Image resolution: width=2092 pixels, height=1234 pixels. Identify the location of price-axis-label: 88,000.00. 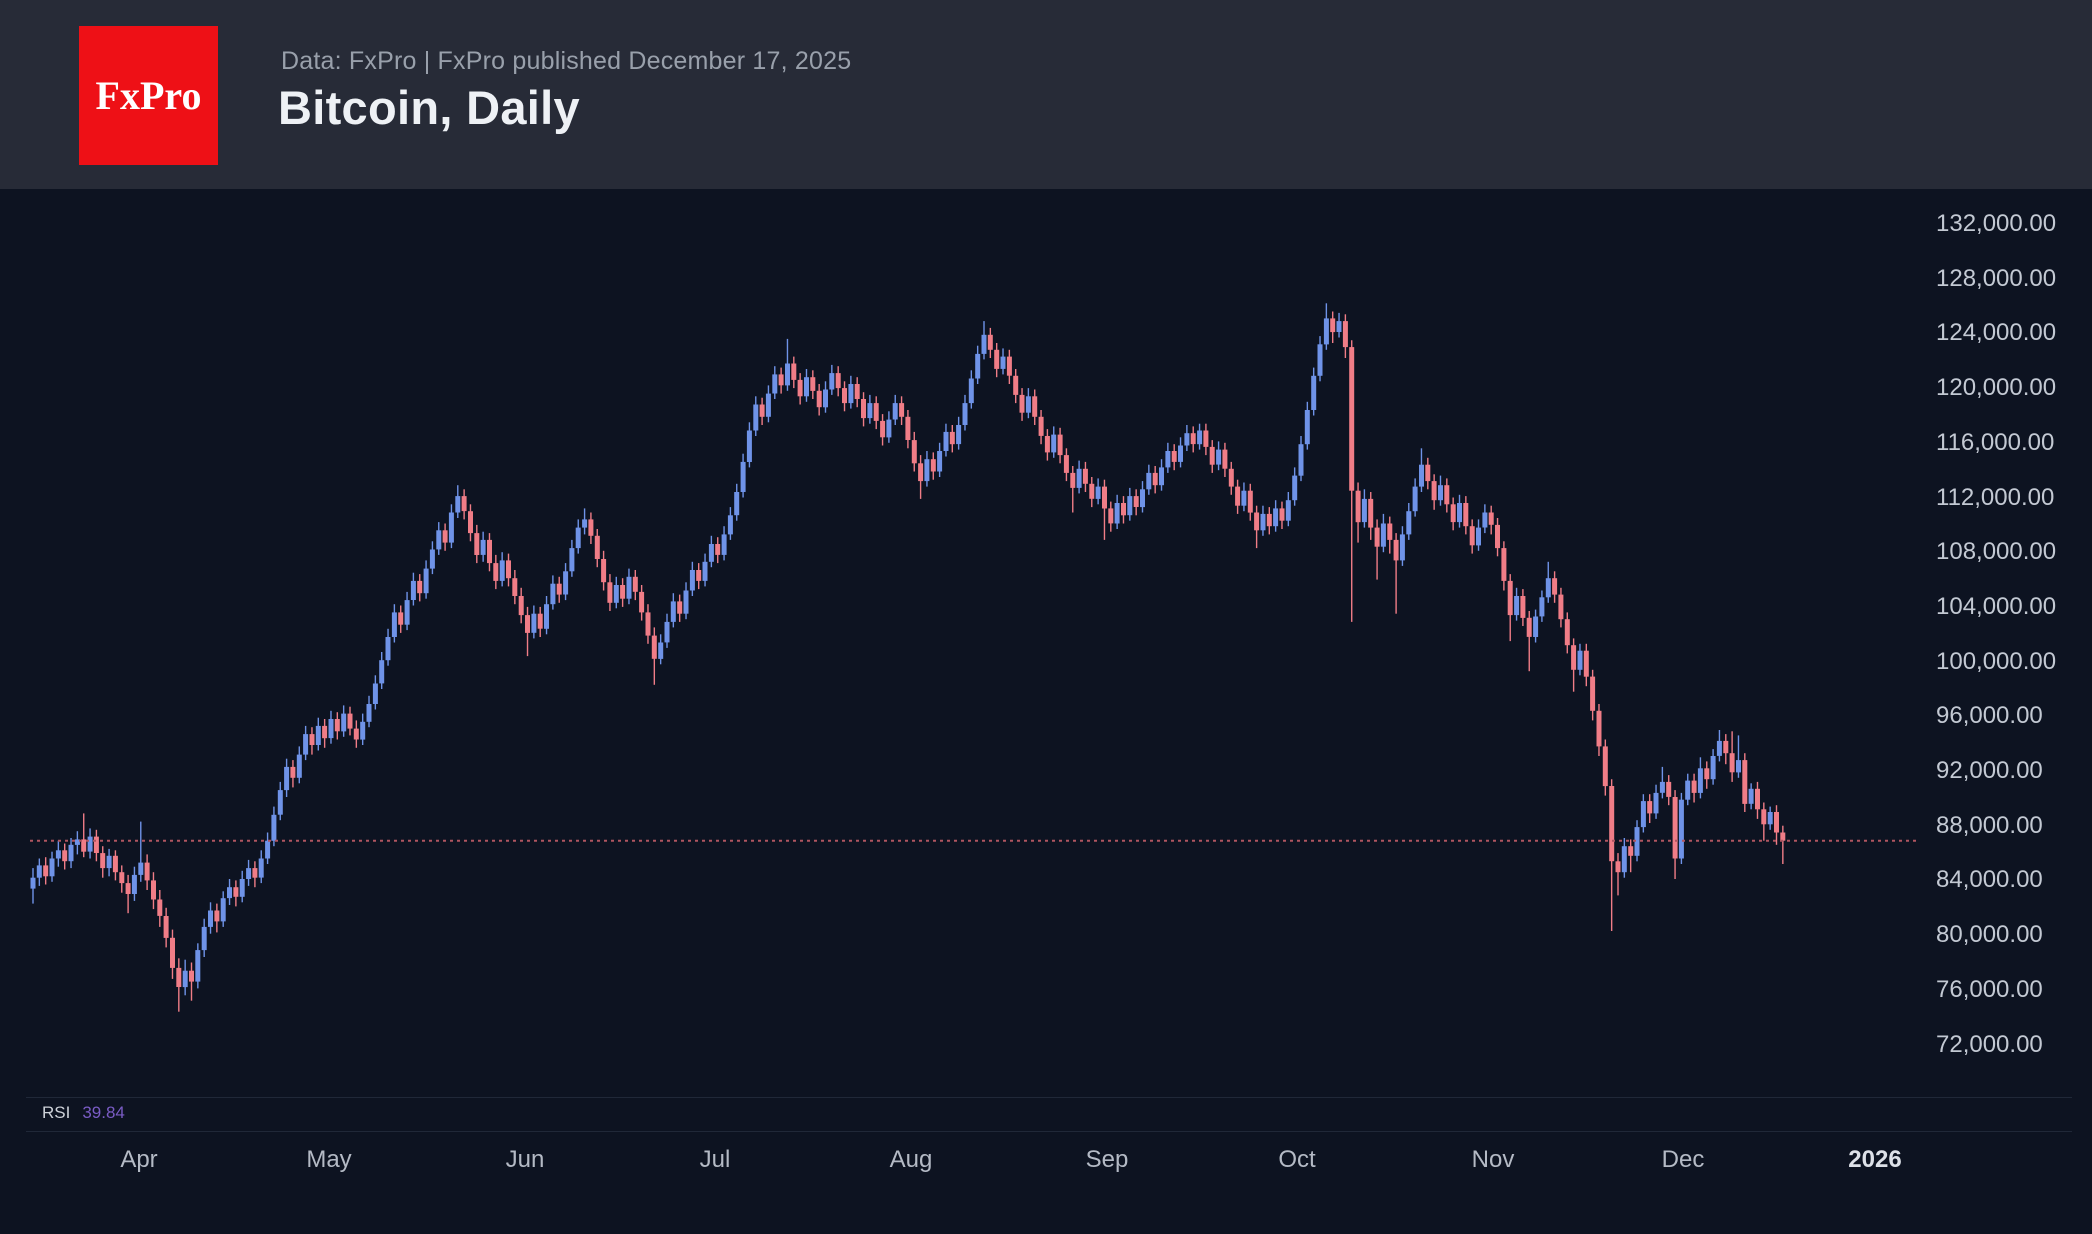
(1989, 825).